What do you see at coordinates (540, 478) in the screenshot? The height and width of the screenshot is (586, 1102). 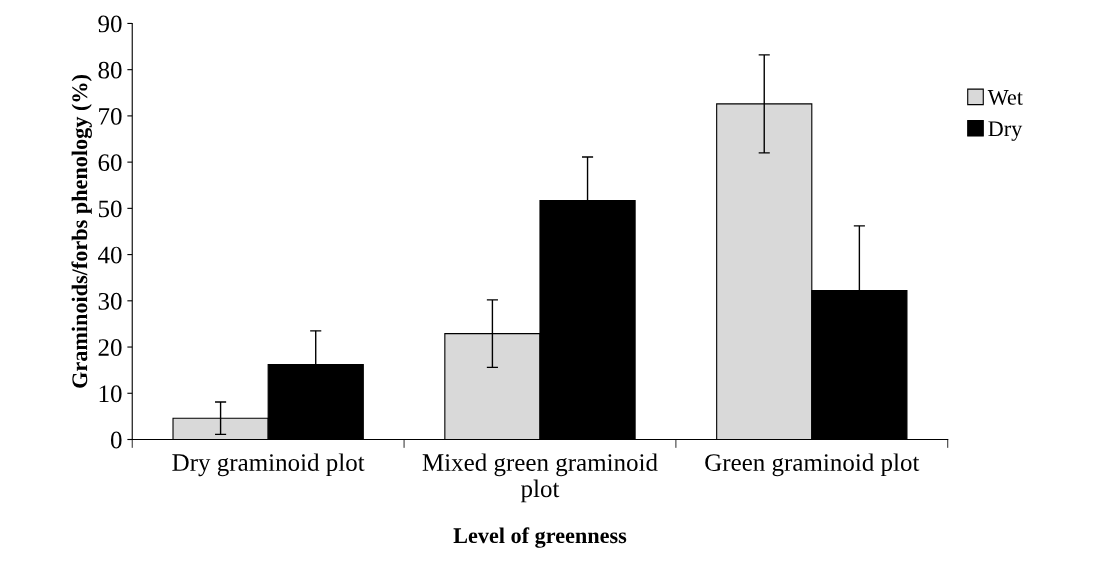 I see `x-tick-label: Mixed green graminoid plot` at bounding box center [540, 478].